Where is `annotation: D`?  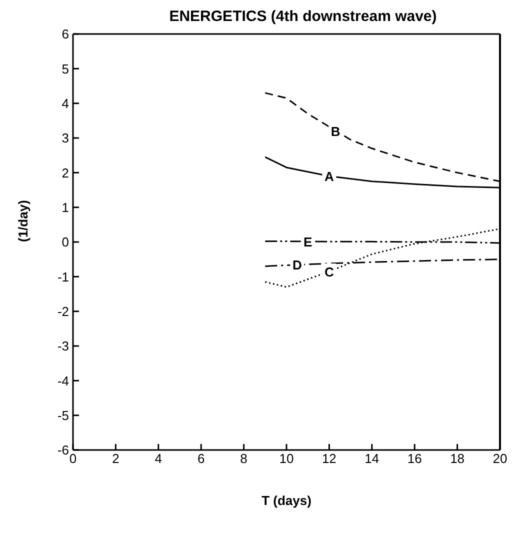
annotation: D is located at coordinates (297, 265).